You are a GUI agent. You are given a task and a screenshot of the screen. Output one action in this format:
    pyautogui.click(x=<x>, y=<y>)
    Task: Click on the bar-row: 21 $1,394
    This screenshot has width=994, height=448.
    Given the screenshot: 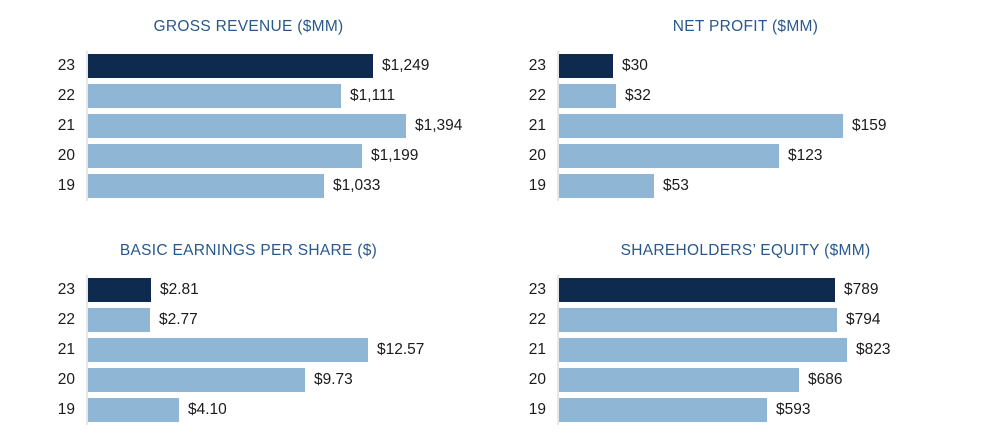 What is the action you would take?
    pyautogui.click(x=248, y=126)
    